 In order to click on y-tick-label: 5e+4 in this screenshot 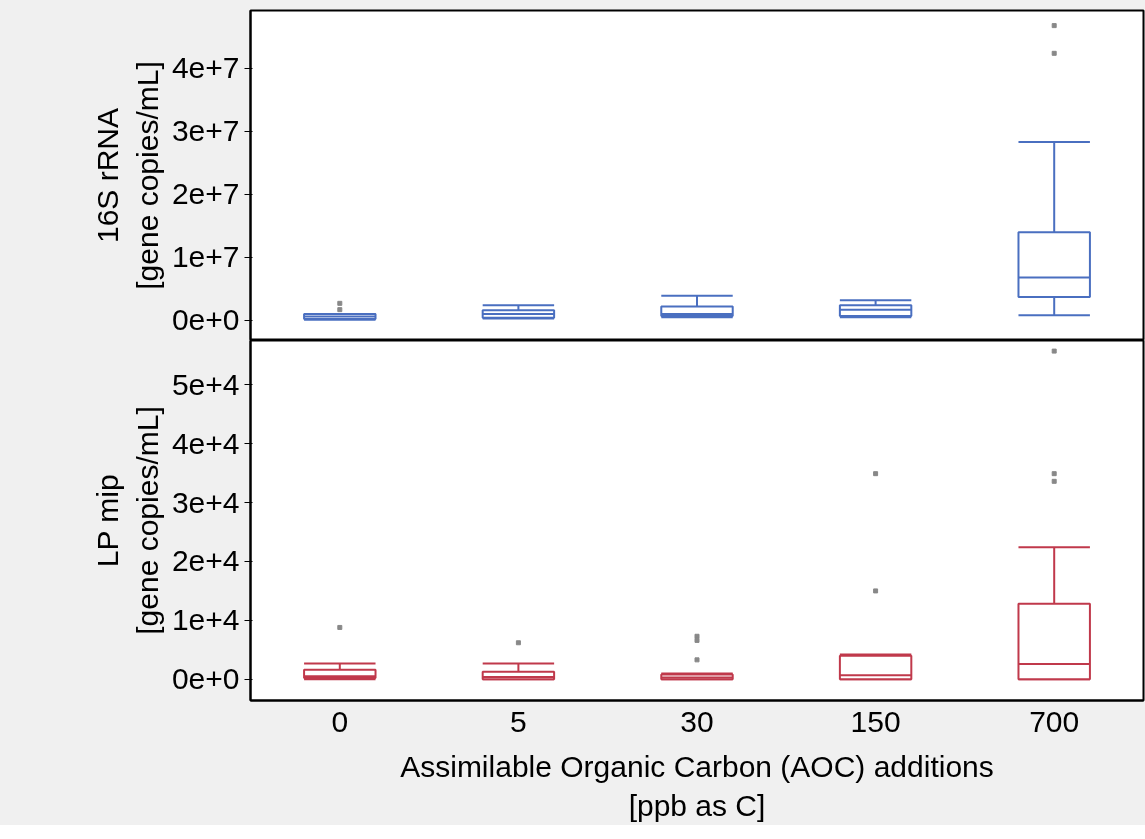, I will do `click(205, 384)`.